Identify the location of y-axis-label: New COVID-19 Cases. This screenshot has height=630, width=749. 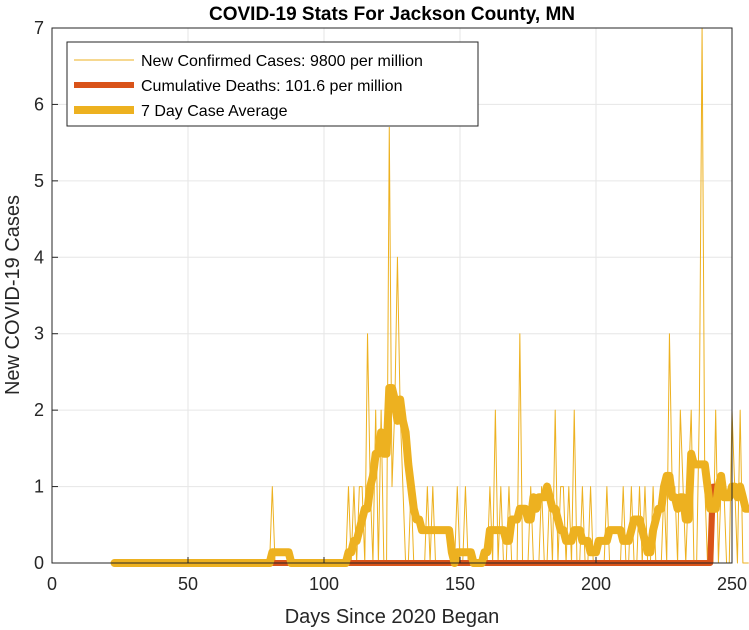
(13, 295).